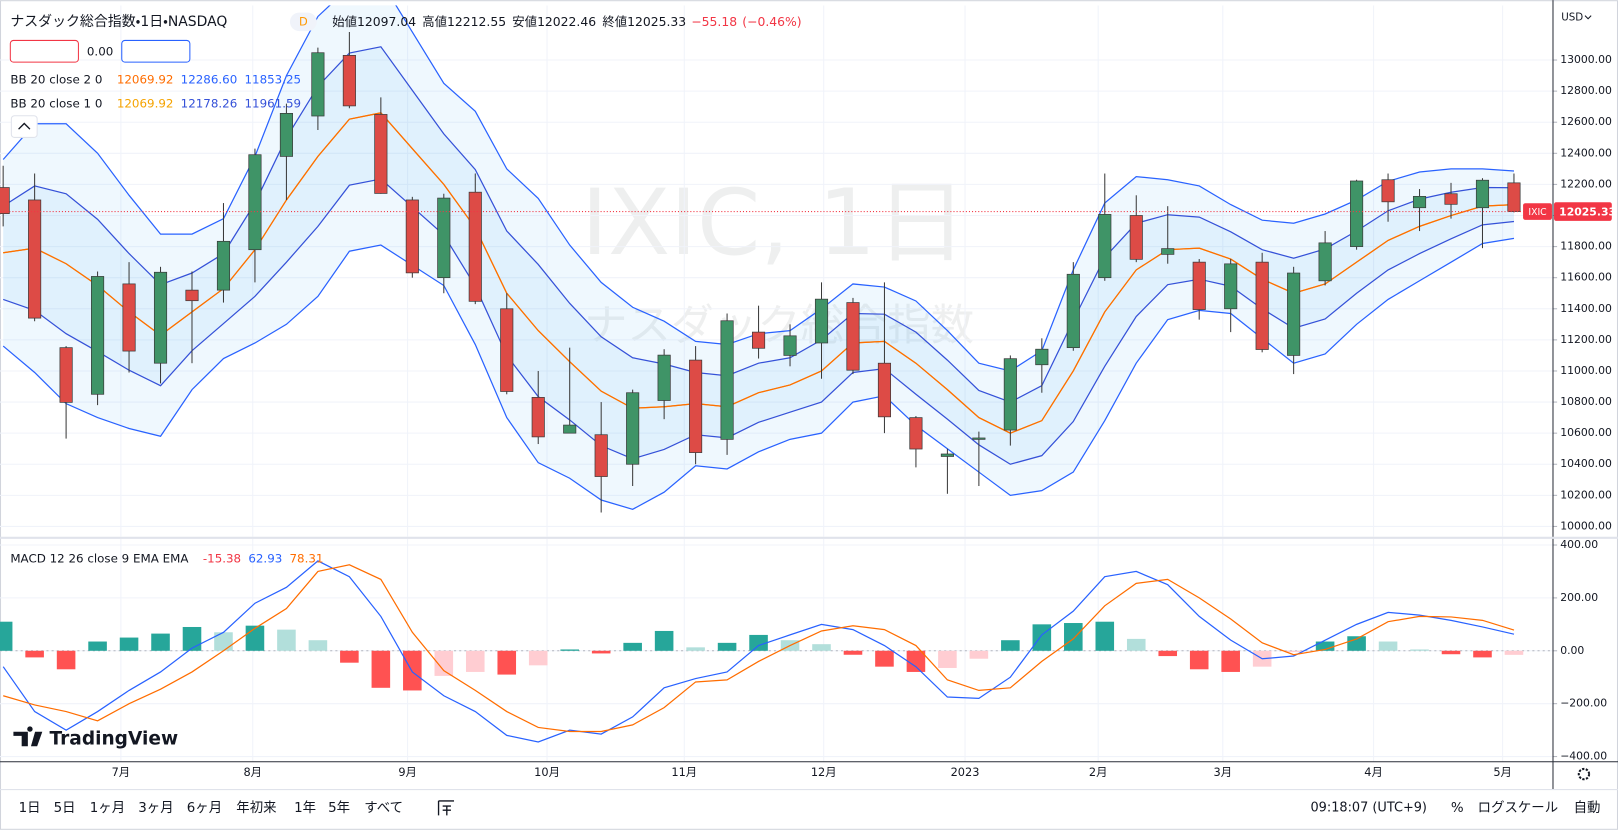  What do you see at coordinates (1584, 774) in the screenshot?
I see `settings-gear` at bounding box center [1584, 774].